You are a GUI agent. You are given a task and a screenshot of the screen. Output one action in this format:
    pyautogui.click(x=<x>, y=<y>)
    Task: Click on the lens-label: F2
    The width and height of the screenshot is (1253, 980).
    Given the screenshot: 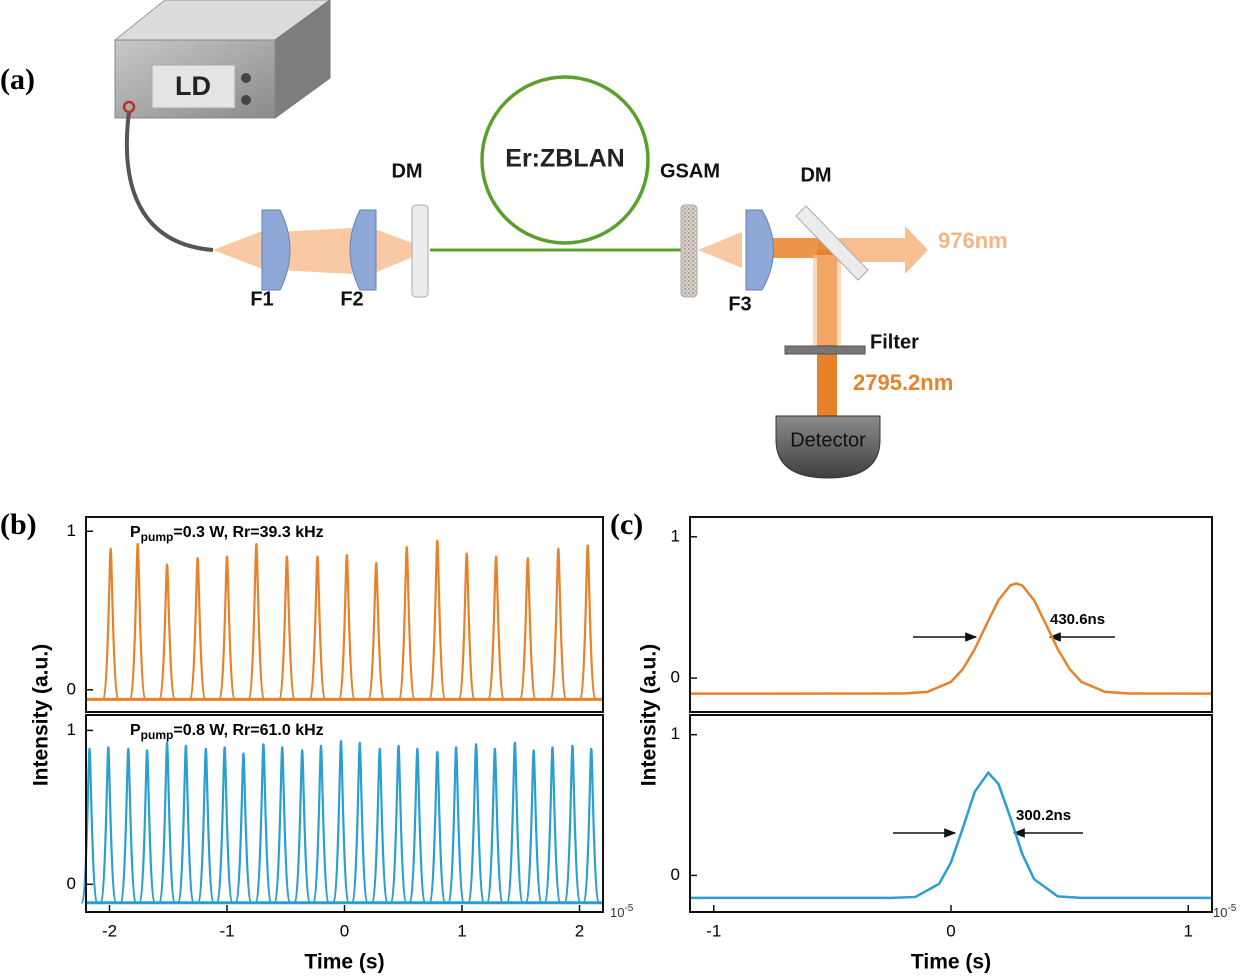 What is the action you would take?
    pyautogui.click(x=351, y=299)
    